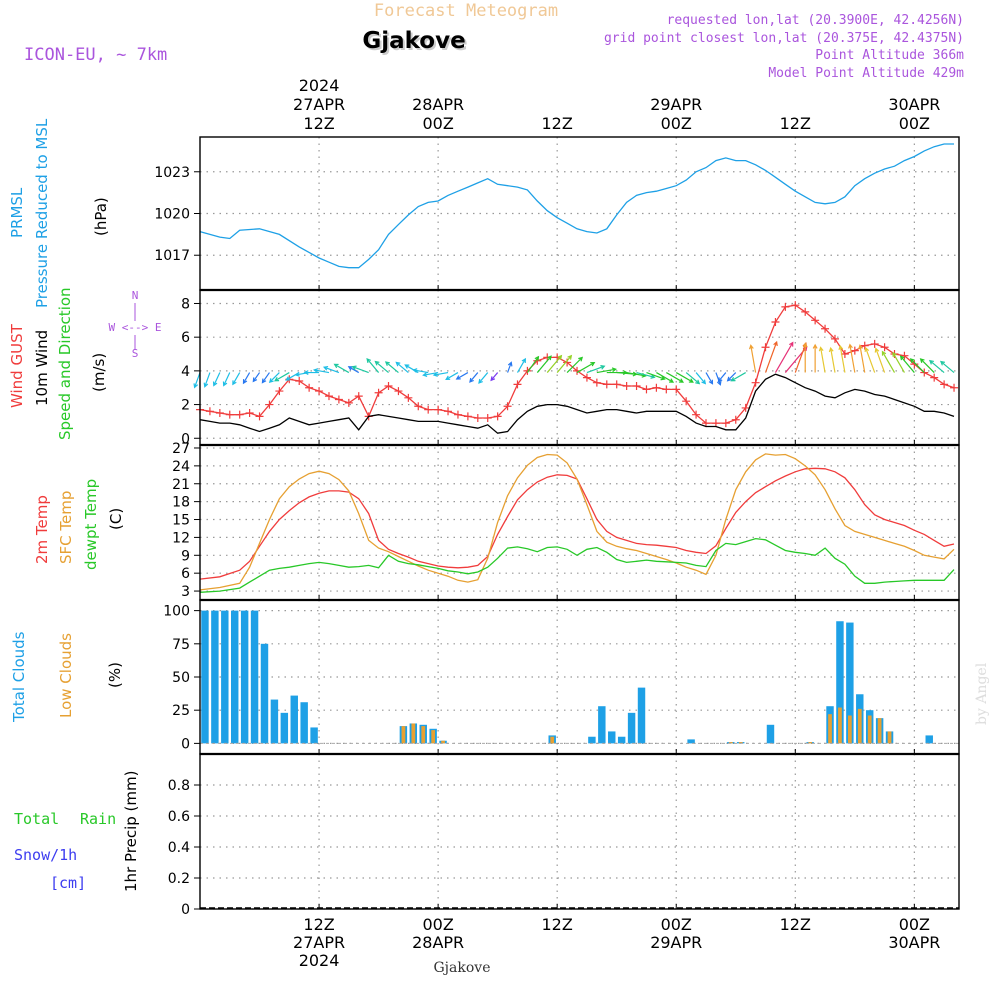  I want to click on wind-ytick-label: 0, so click(185, 439).